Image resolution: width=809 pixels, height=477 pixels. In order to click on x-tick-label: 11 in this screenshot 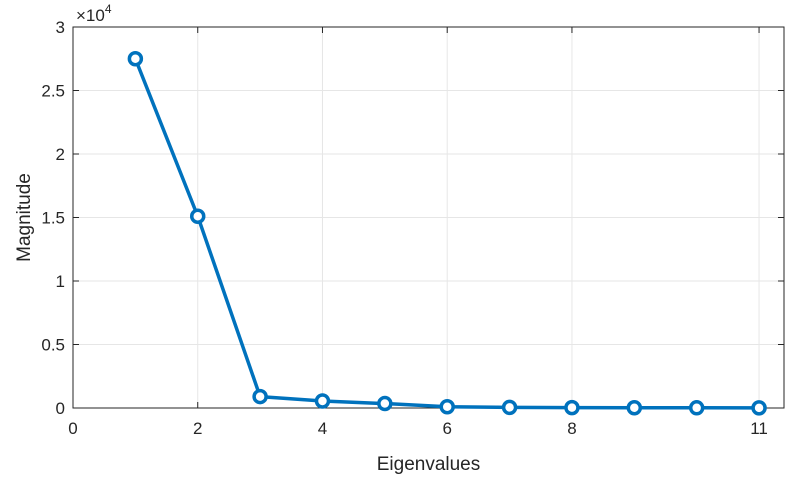, I will do `click(759, 428)`.